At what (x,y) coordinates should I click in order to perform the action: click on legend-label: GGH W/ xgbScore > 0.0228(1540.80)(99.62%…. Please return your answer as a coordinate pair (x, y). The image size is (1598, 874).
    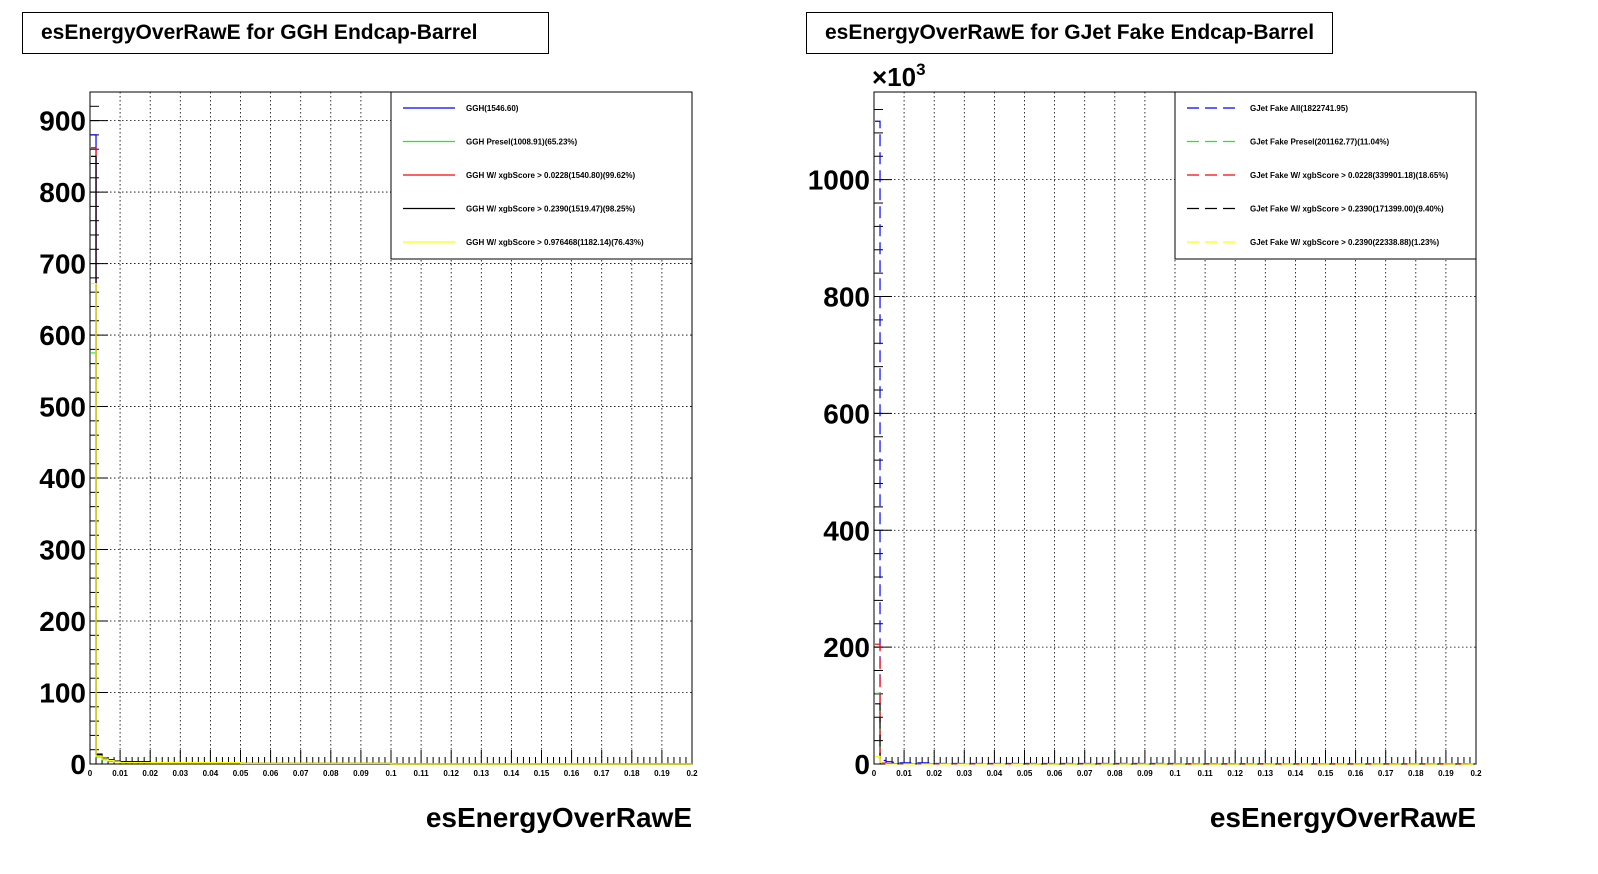
    Looking at the image, I should click on (551, 175).